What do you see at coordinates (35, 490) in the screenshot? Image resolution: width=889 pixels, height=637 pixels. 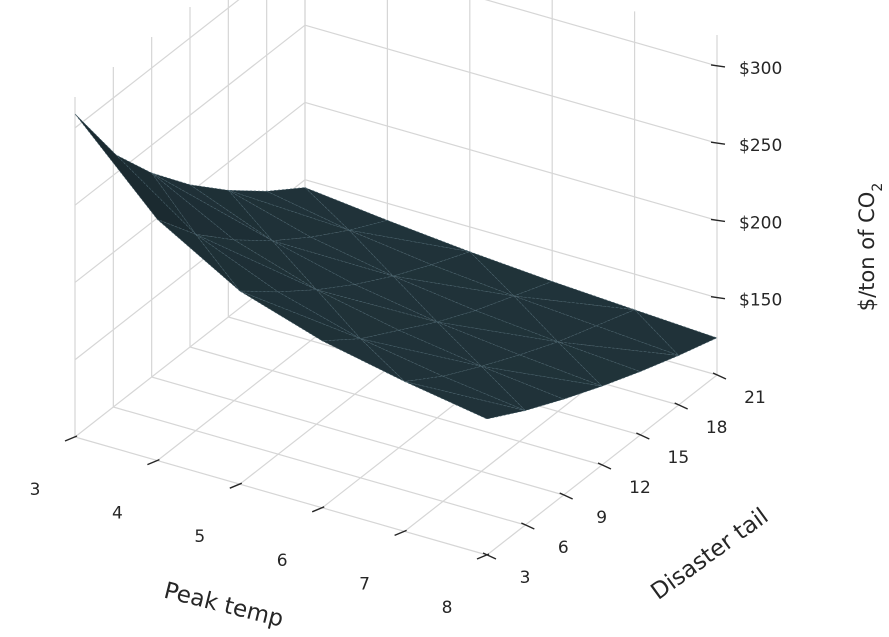 I see `x-tick-label: 3` at bounding box center [35, 490].